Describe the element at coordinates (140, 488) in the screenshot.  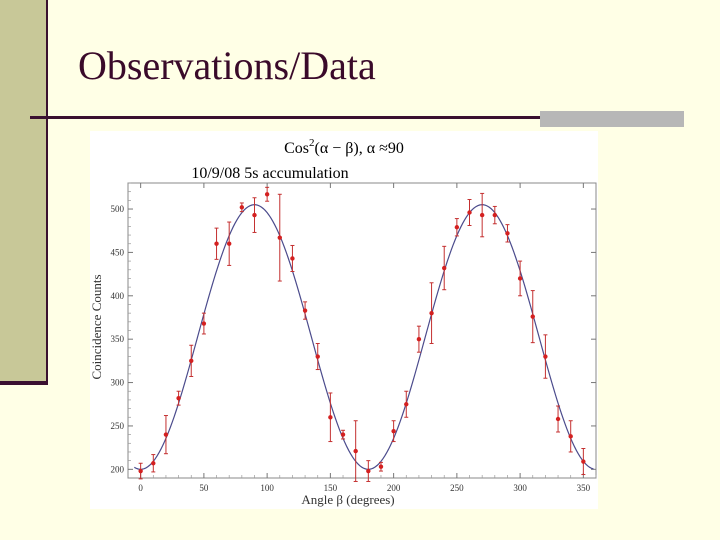
I see `x-tick-label: 0` at that location.